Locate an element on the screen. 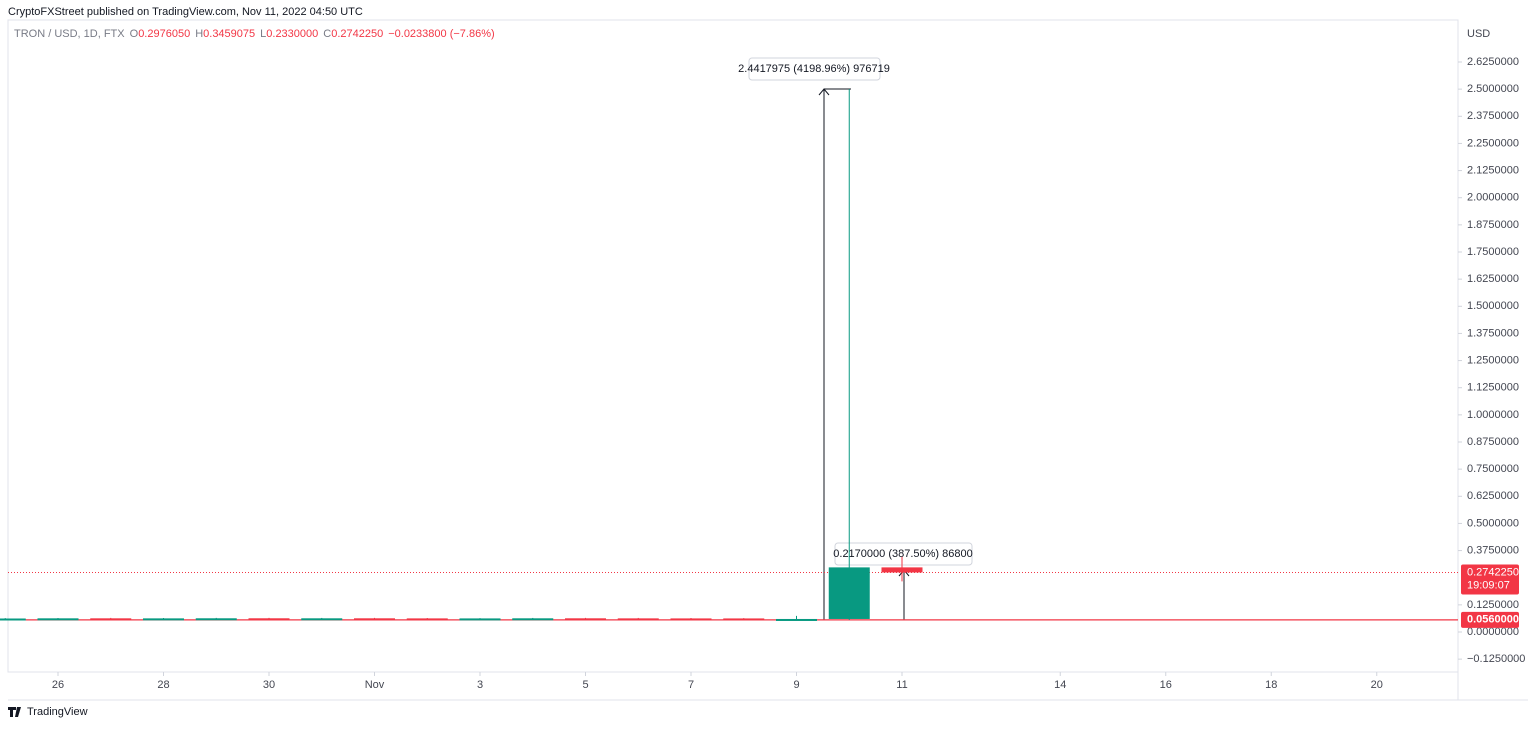  measure-label: 2.4417975 (4198.96%) 976719 is located at coordinates (814, 69).